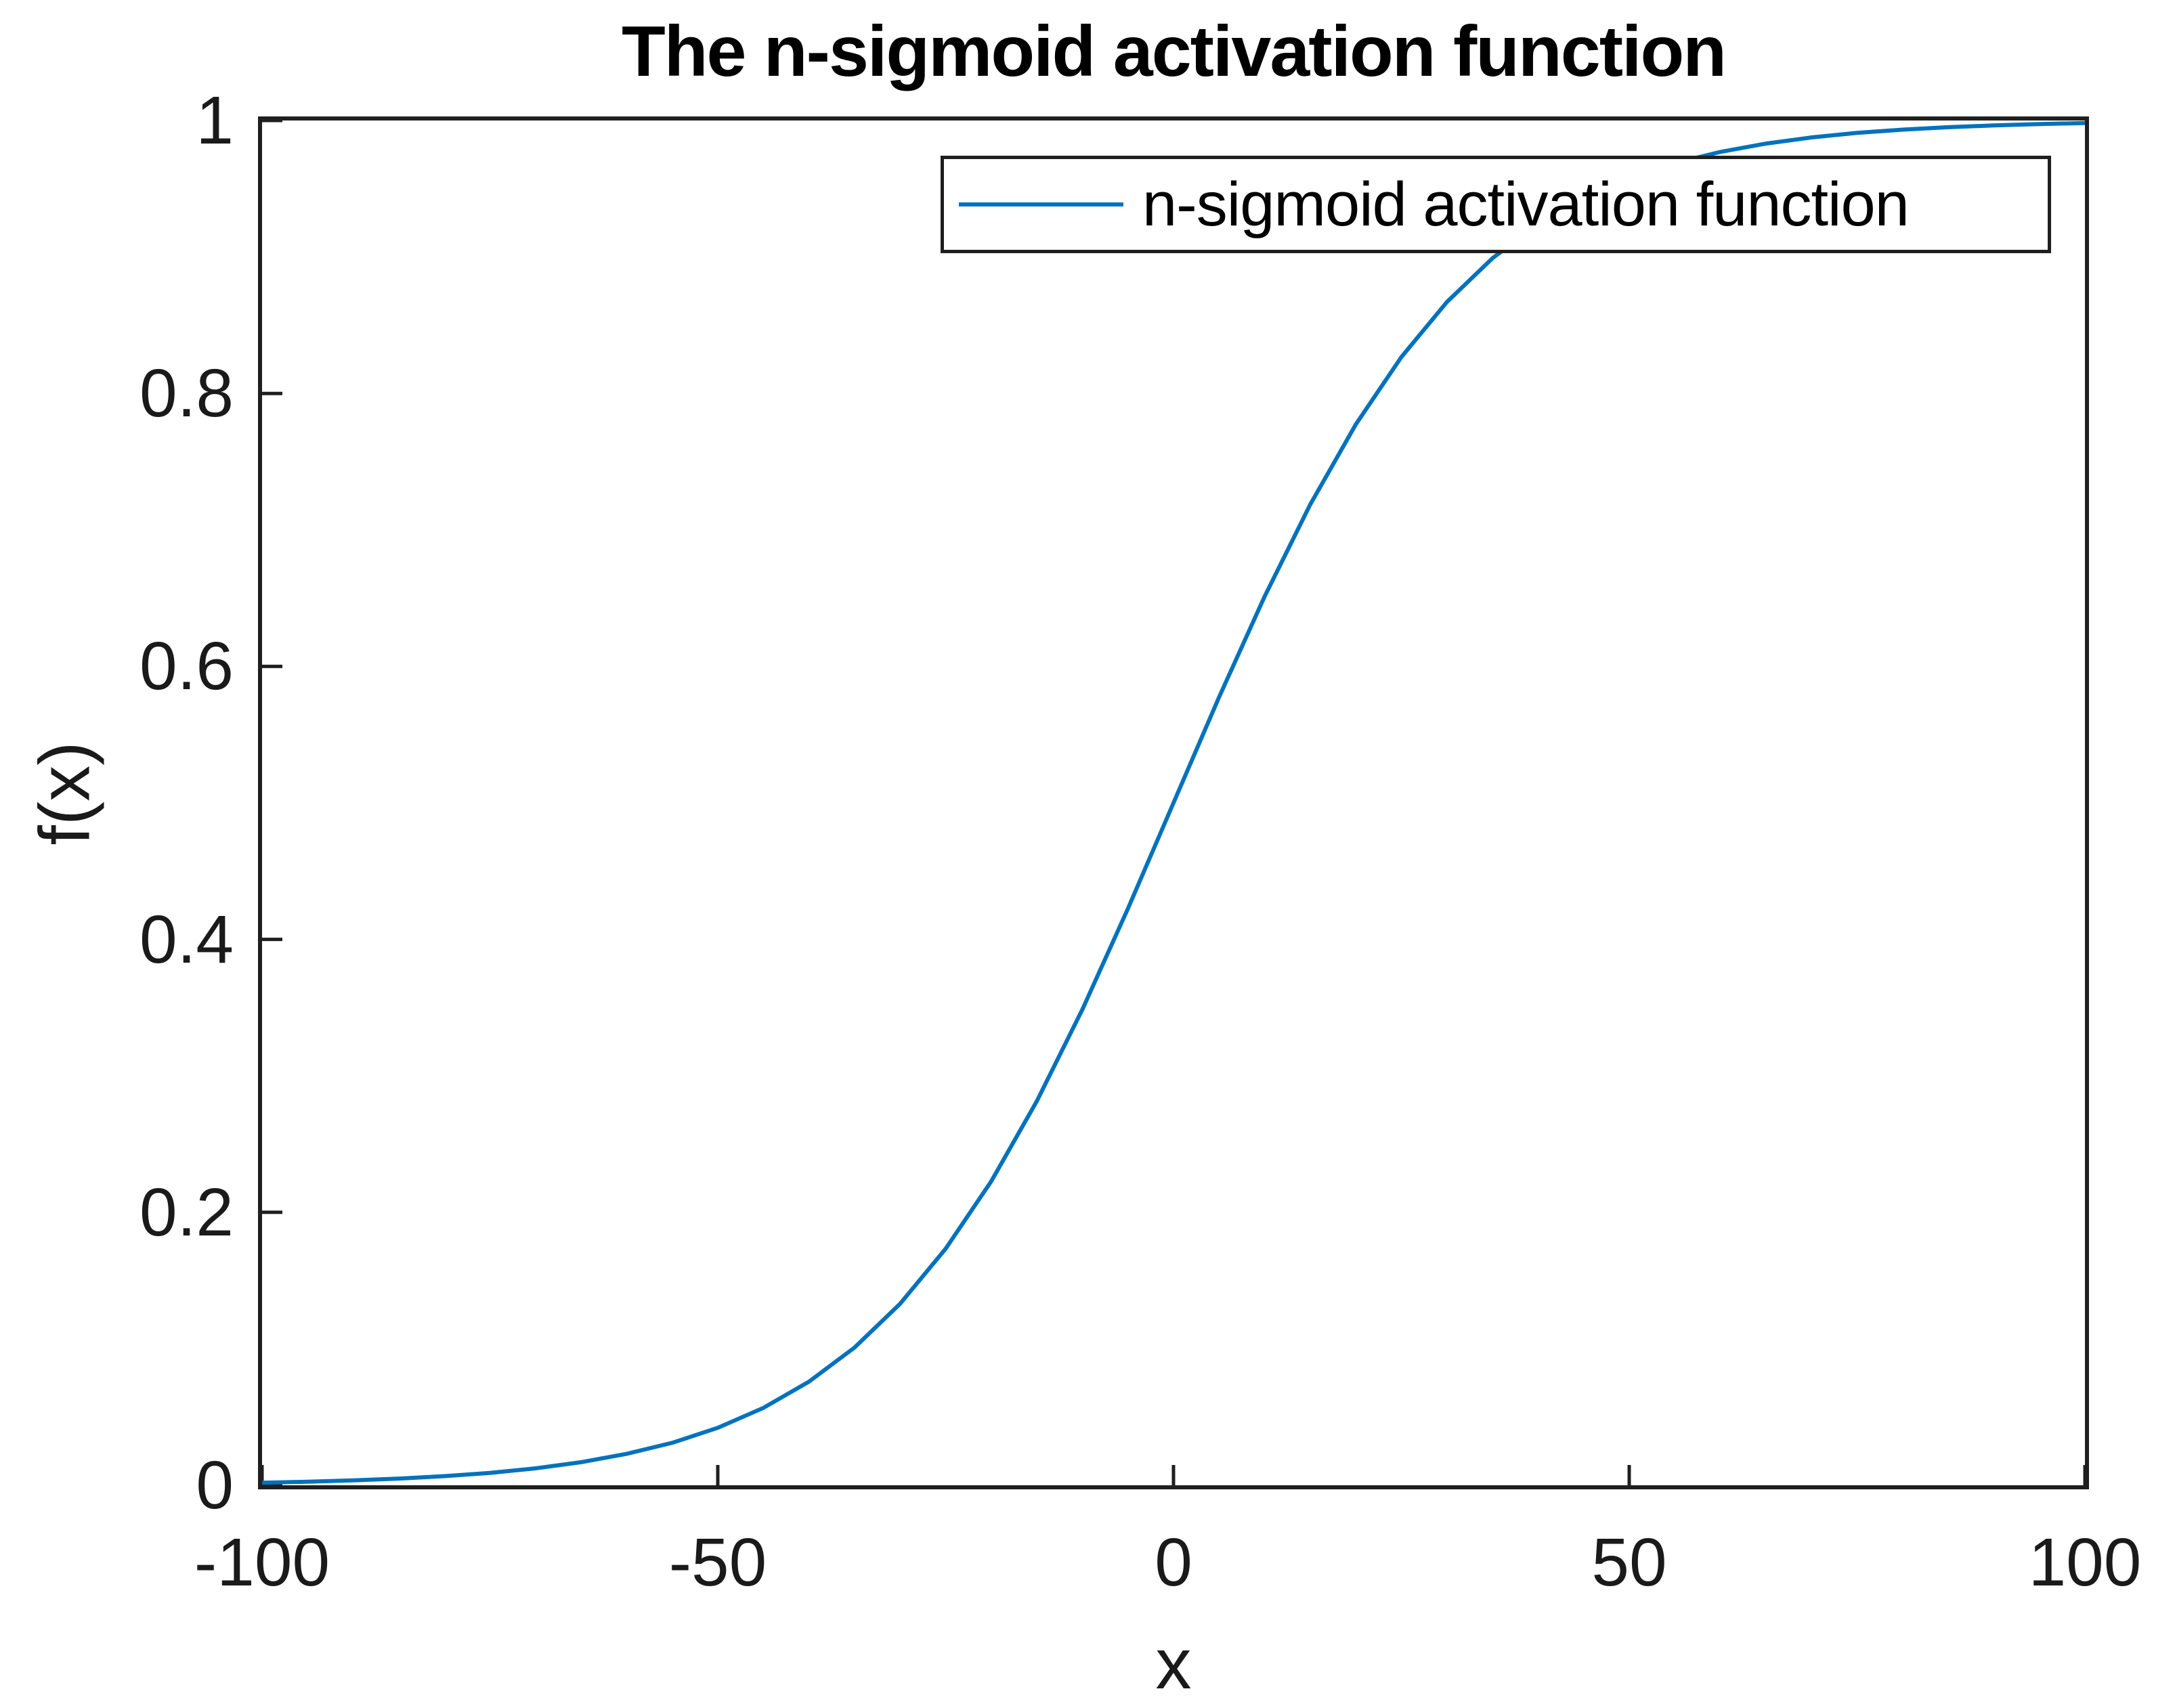 This screenshot has height=1708, width=2175. Describe the element at coordinates (187, 1212) in the screenshot. I see `y-tick-label: 0.2` at that location.